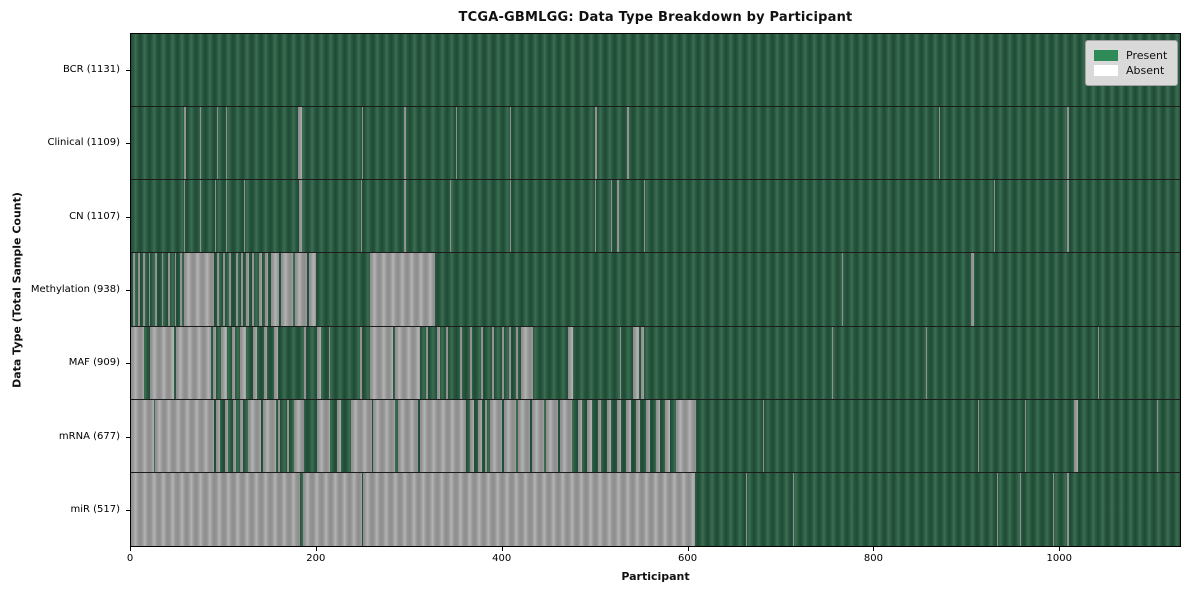  Describe the element at coordinates (316, 558) in the screenshot. I see `x-tick-label: 200` at that location.